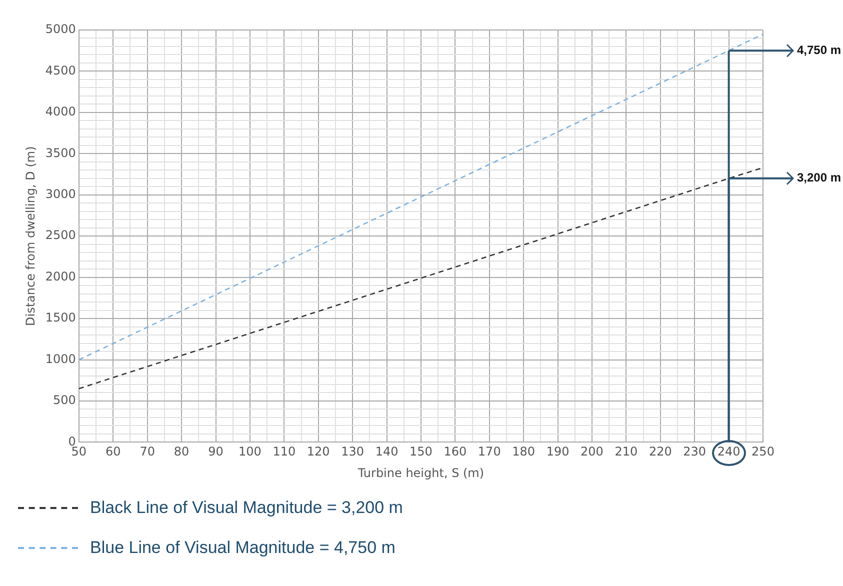 Image resolution: width=843 pixels, height=586 pixels. What do you see at coordinates (660, 451) in the screenshot?
I see `x-tick-label: 220` at bounding box center [660, 451].